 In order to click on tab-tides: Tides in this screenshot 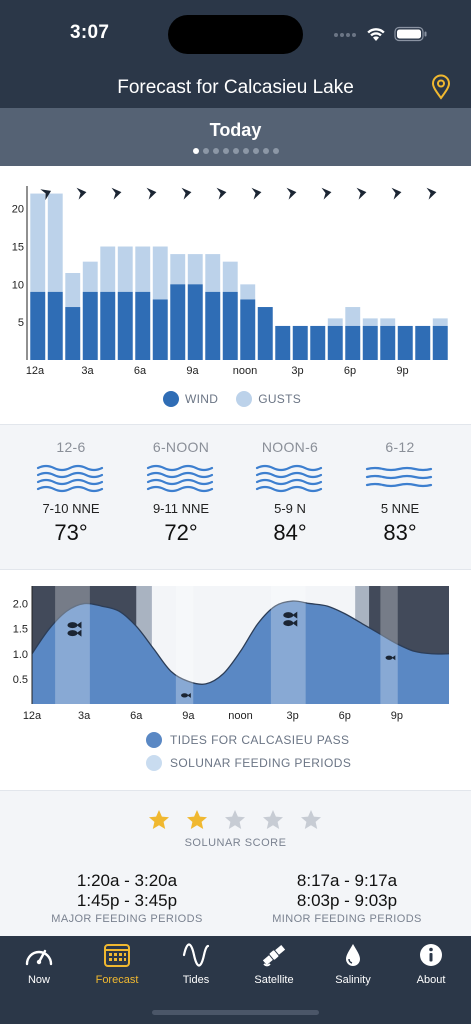, I will do `click(196, 964)`.